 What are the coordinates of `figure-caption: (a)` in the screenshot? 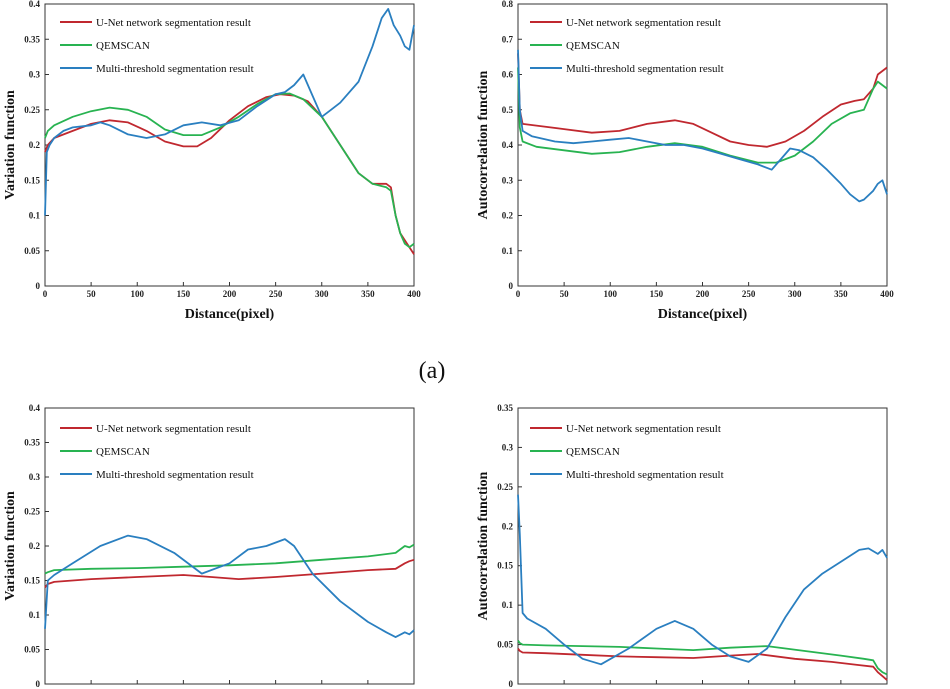 It's located at (432, 371).